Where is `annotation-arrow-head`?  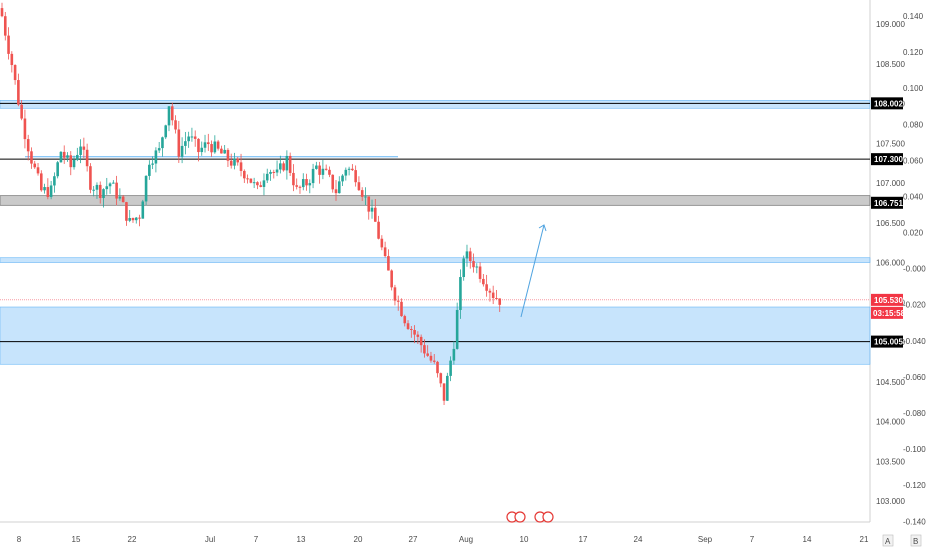 annotation-arrow-head is located at coordinates (542, 228).